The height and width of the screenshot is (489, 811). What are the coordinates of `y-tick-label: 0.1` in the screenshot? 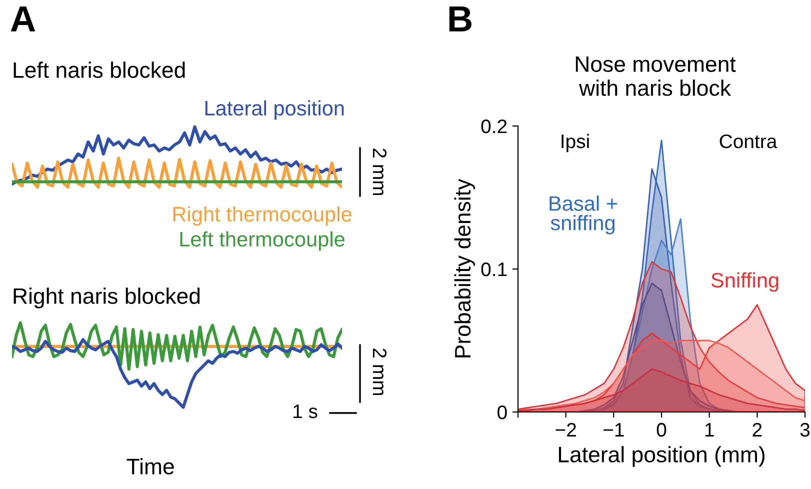 It's located at (494, 269).